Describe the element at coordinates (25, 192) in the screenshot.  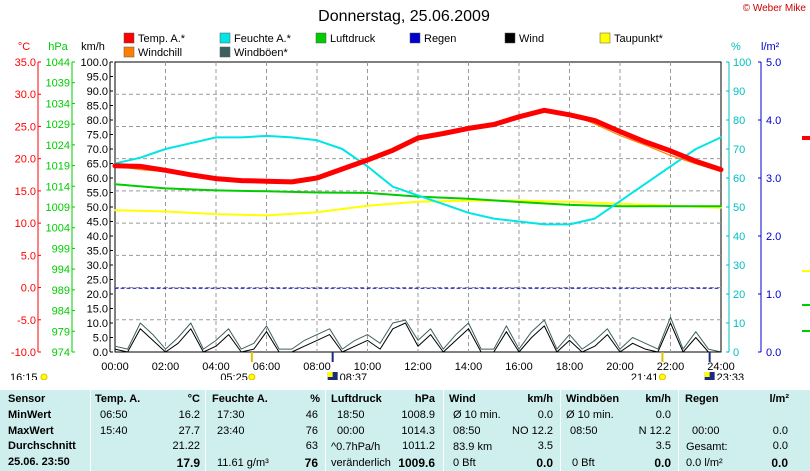
I see `temp-tick-label: 15.0` at that location.